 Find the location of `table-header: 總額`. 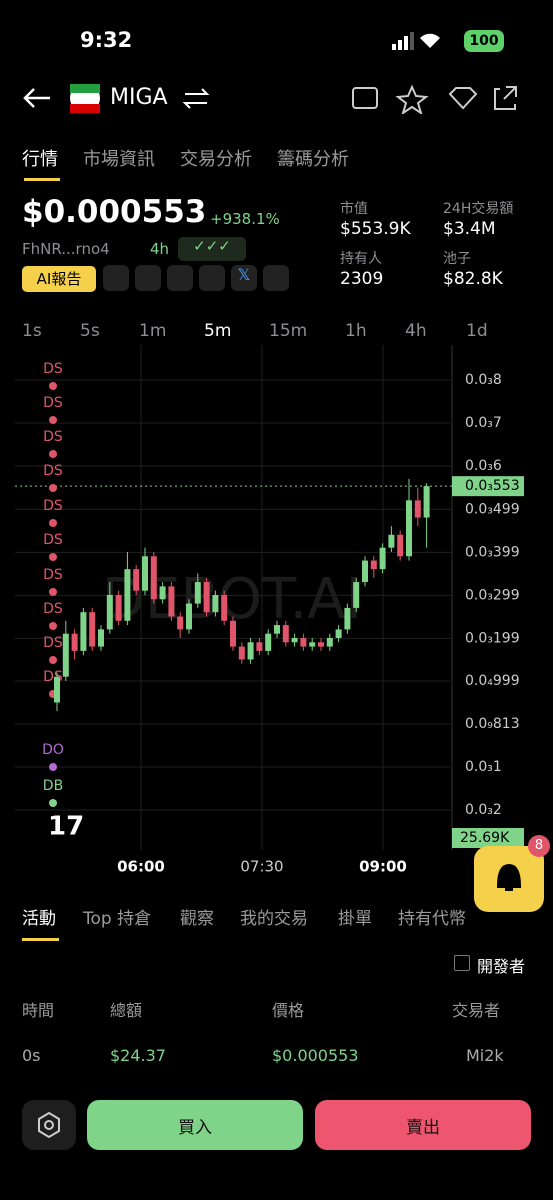

table-header: 總額 is located at coordinates (126, 1010).